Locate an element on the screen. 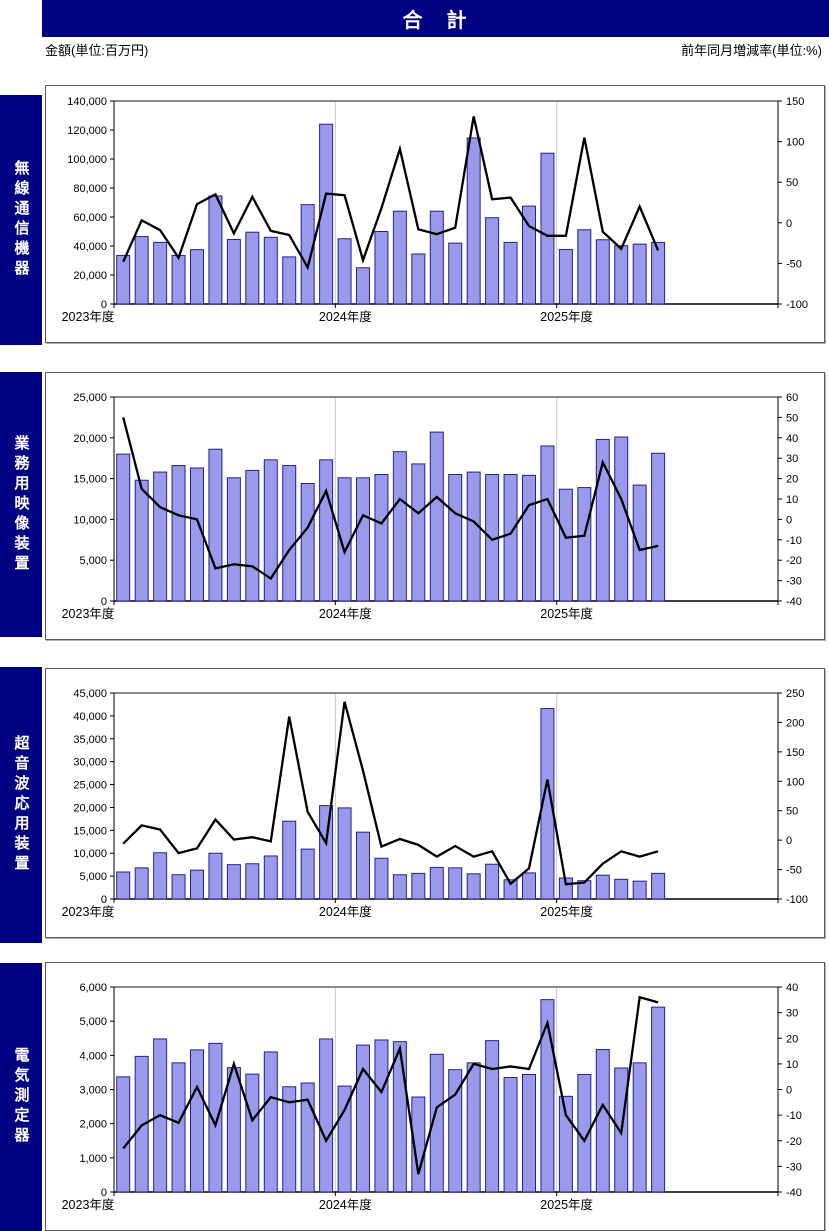 This screenshot has width=829, height=1231. svg-text: 4,000 is located at coordinates (93, 1056).